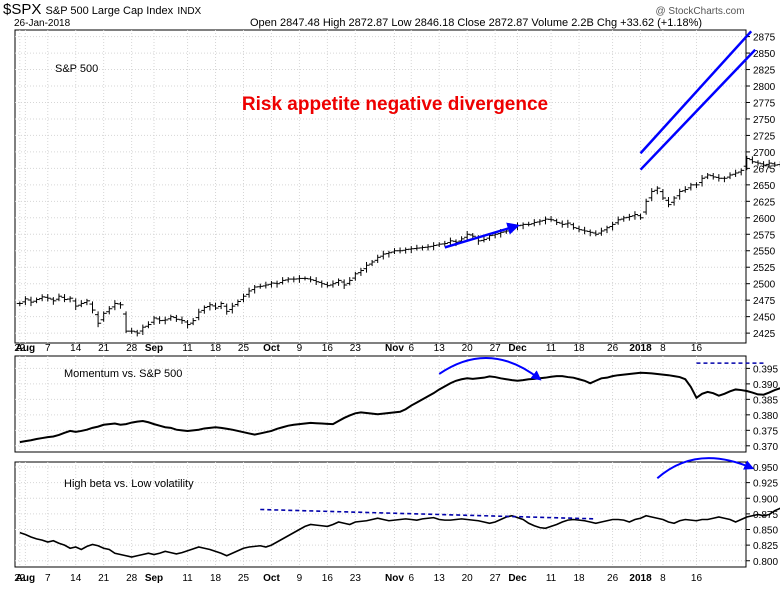  Describe the element at coordinates (661, 23) in the screenshot. I see `chg-value: +33.62 (+1.18%)` at that location.